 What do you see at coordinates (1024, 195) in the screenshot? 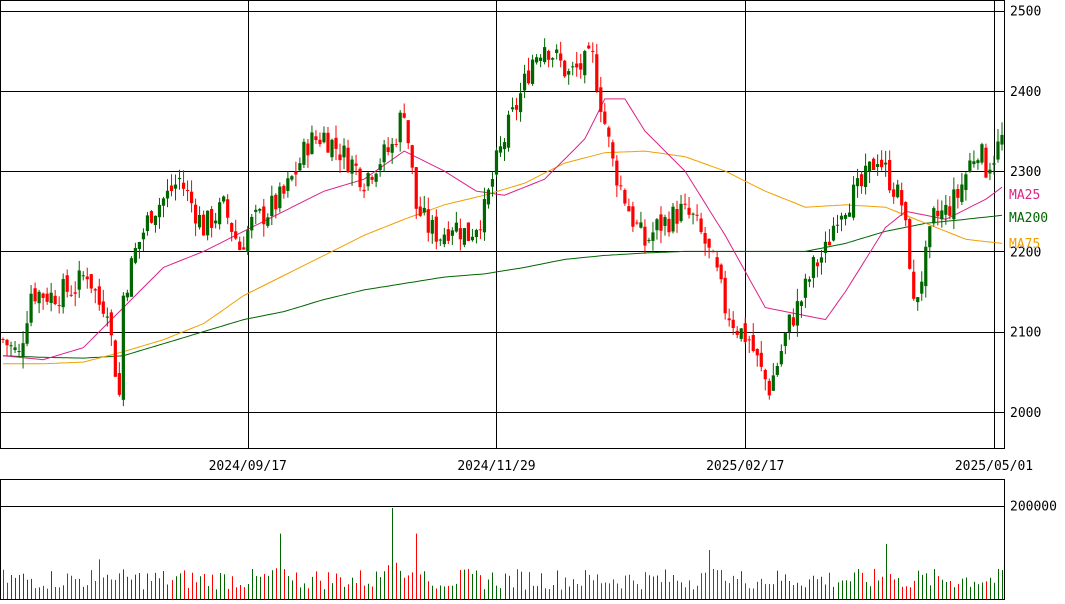
I see `ma25-legend-label: MA25` at bounding box center [1024, 195].